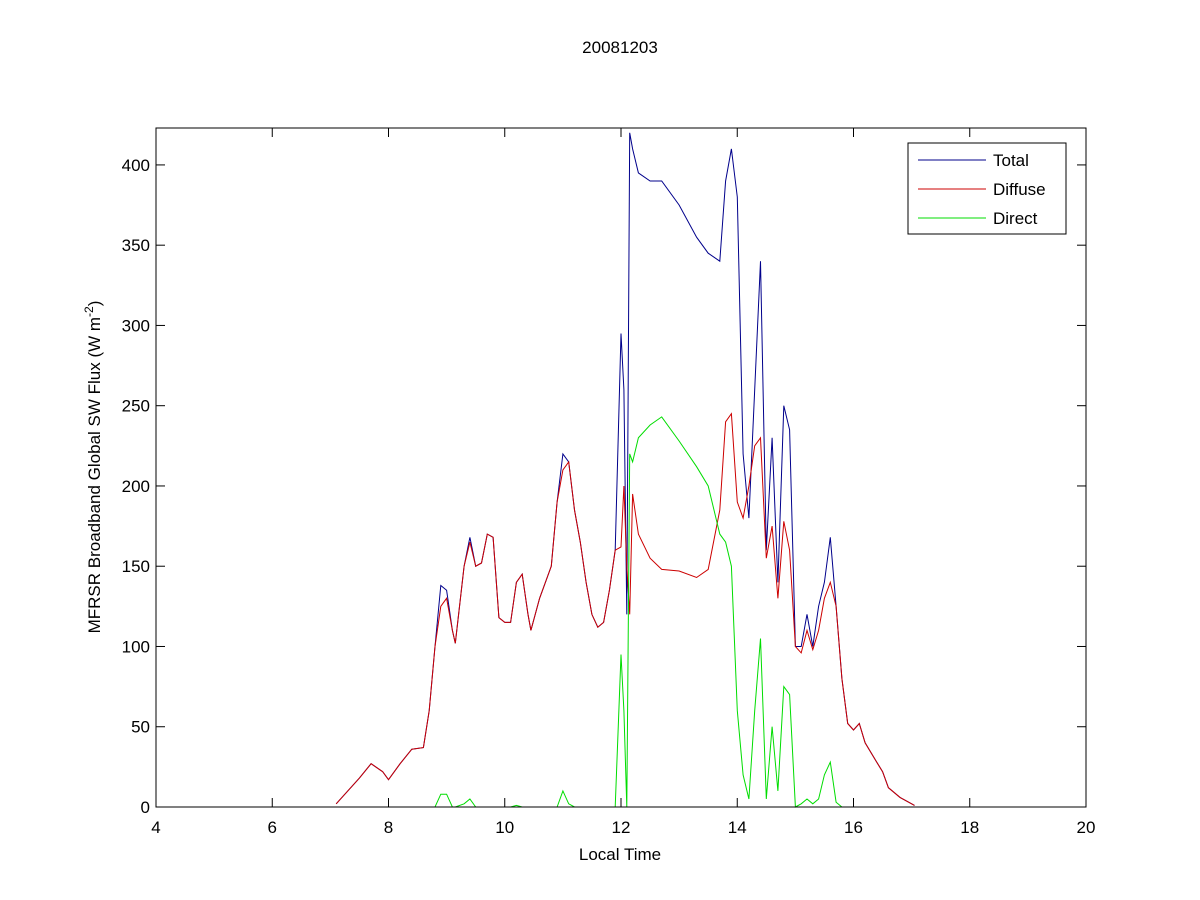 The width and height of the screenshot is (1200, 900). What do you see at coordinates (1011, 160) in the screenshot?
I see `legend-label: Total` at bounding box center [1011, 160].